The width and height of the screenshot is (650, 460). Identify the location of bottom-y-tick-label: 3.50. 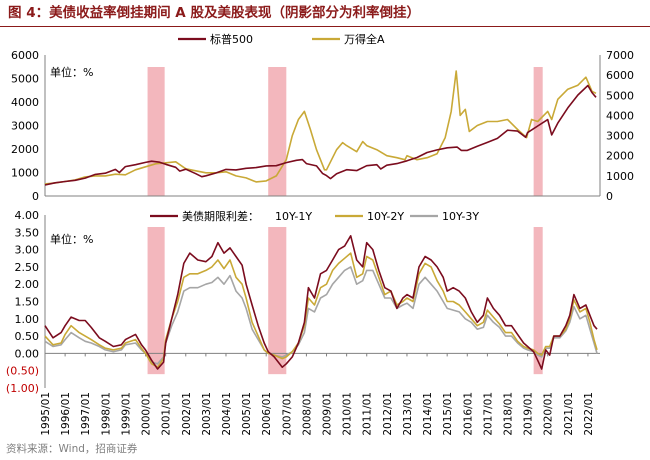
(27, 232).